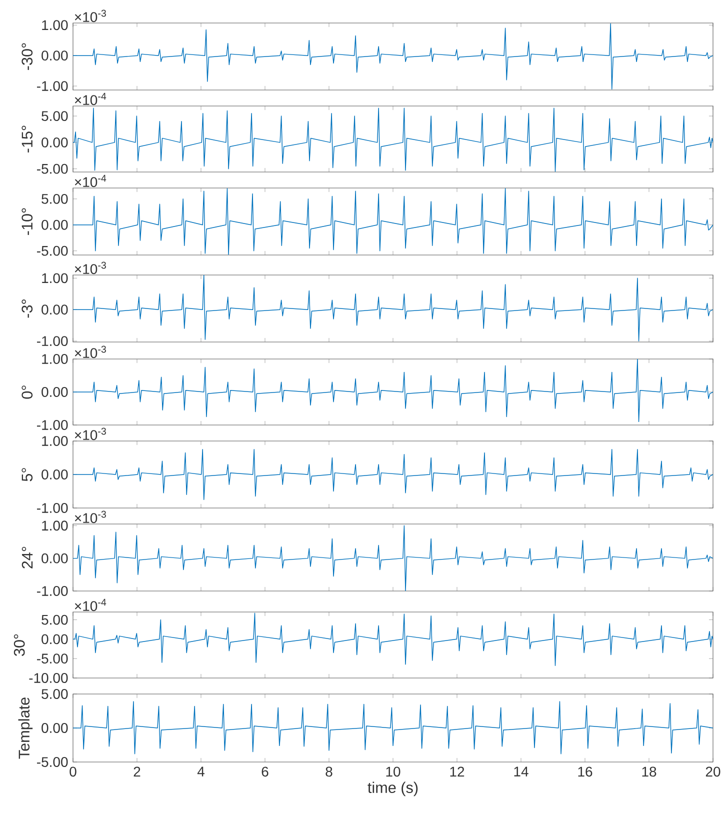  Describe the element at coordinates (585, 771) in the screenshot. I see `x-tick-label: 16` at that location.